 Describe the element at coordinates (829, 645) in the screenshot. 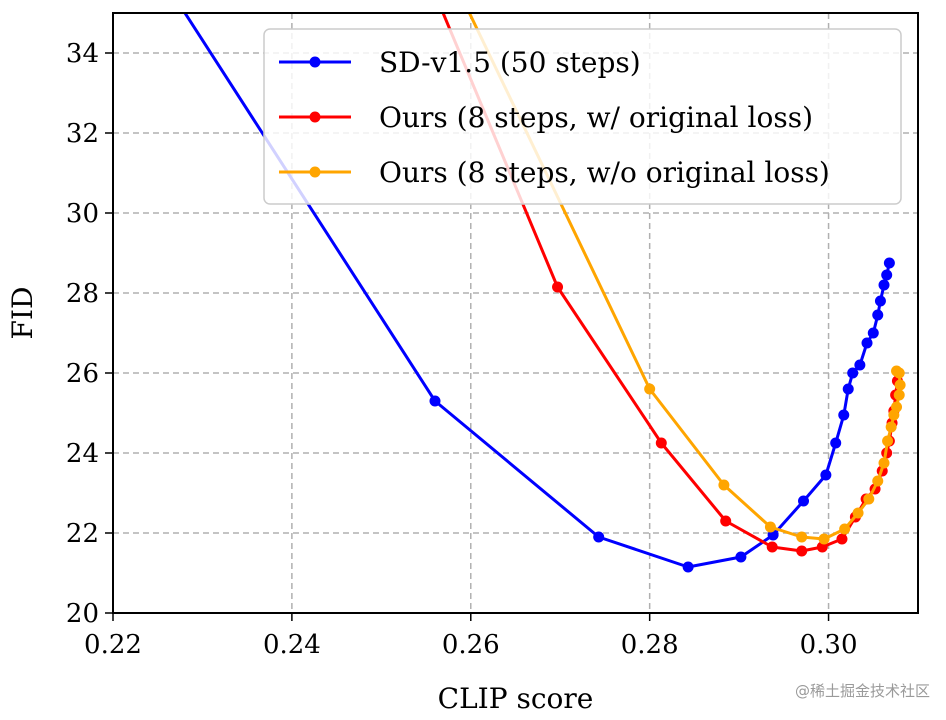

I see `x-tick-label: 0.30` at that location.